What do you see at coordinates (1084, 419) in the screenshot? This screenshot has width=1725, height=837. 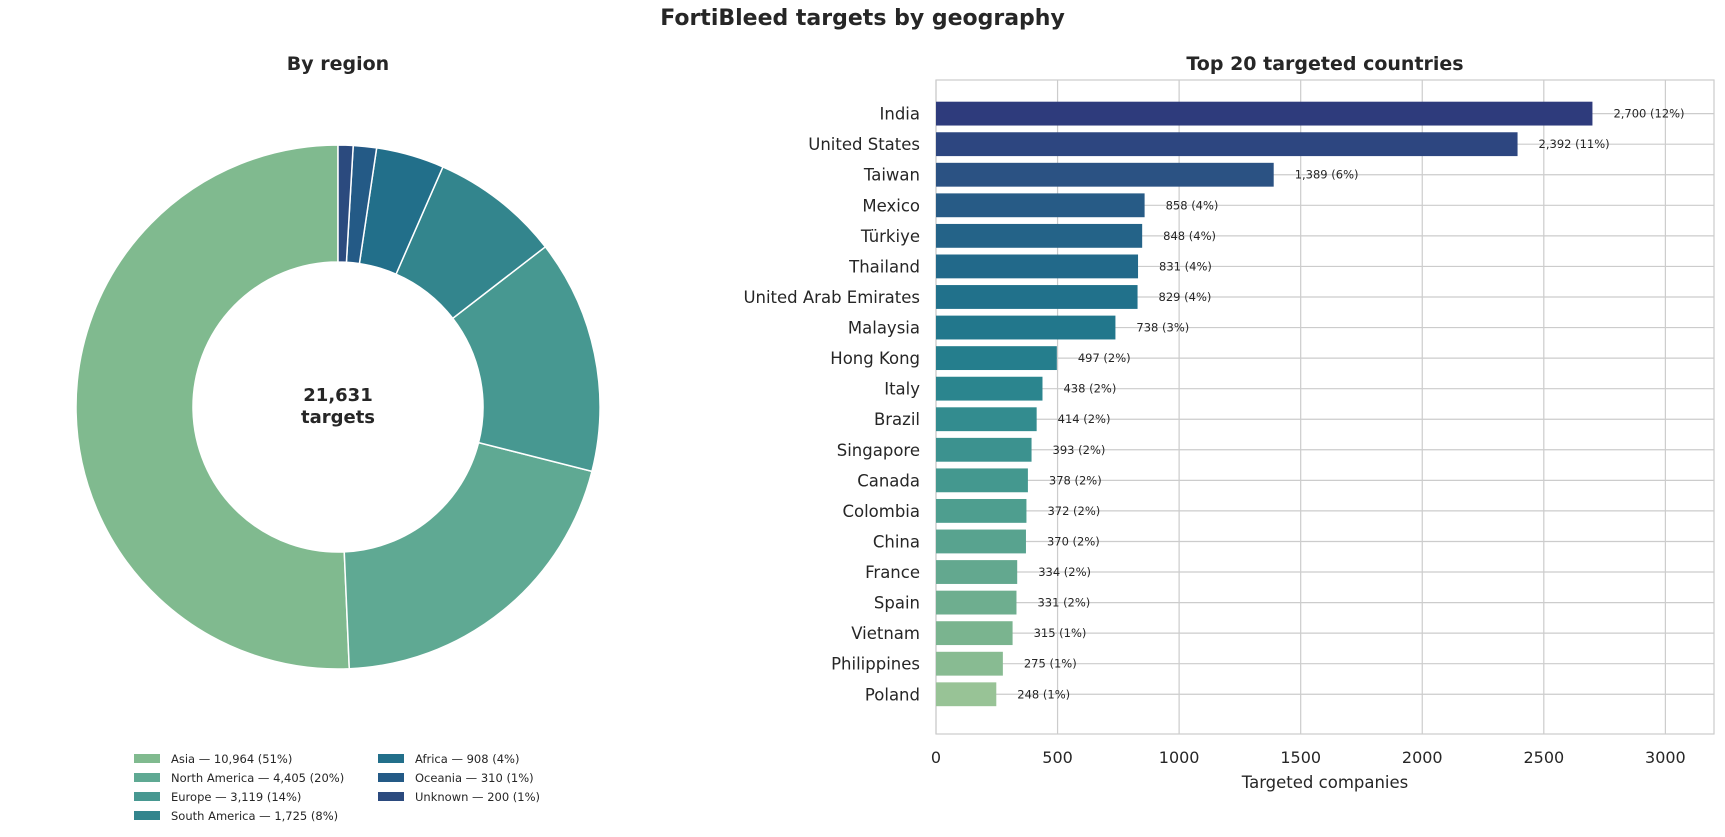 I see `bar-value-label: 414 (2%)` at bounding box center [1084, 419].